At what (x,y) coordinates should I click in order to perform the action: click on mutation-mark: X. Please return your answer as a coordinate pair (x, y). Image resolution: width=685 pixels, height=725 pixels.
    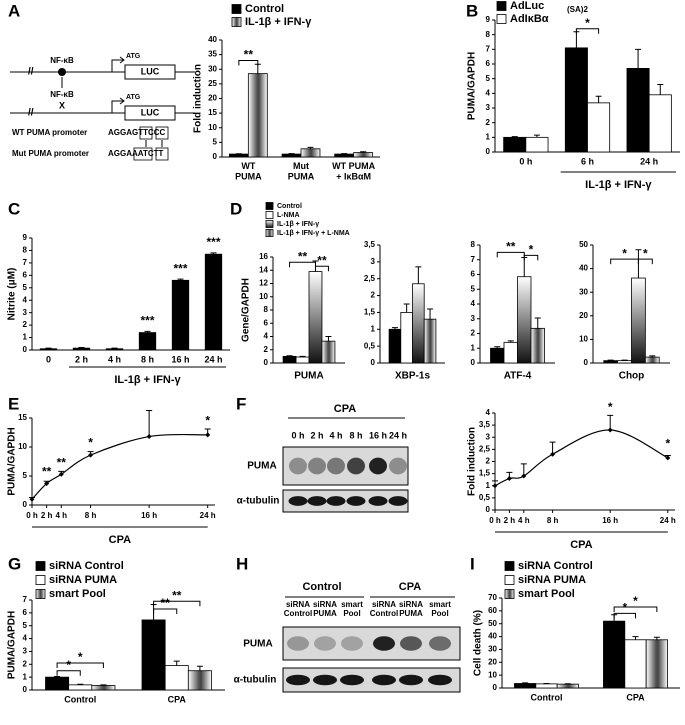
    Looking at the image, I should click on (62, 105).